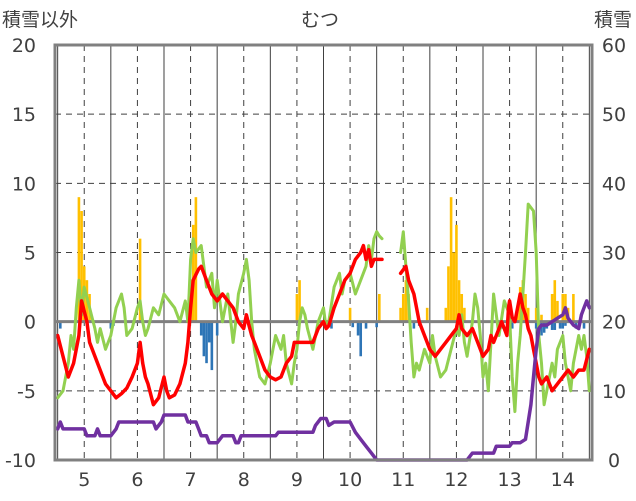  What do you see at coordinates (614, 323) in the screenshot?
I see `right-y-tick-label: 20` at bounding box center [614, 323].